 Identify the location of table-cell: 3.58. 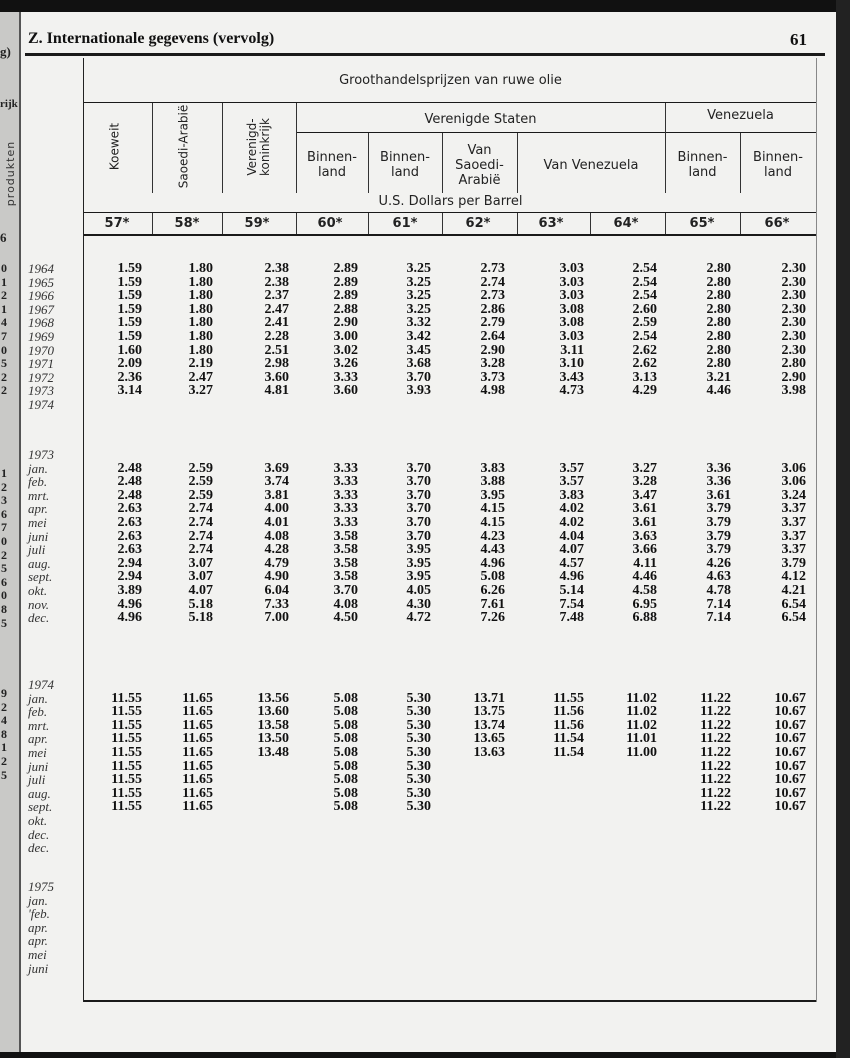
(346, 563).